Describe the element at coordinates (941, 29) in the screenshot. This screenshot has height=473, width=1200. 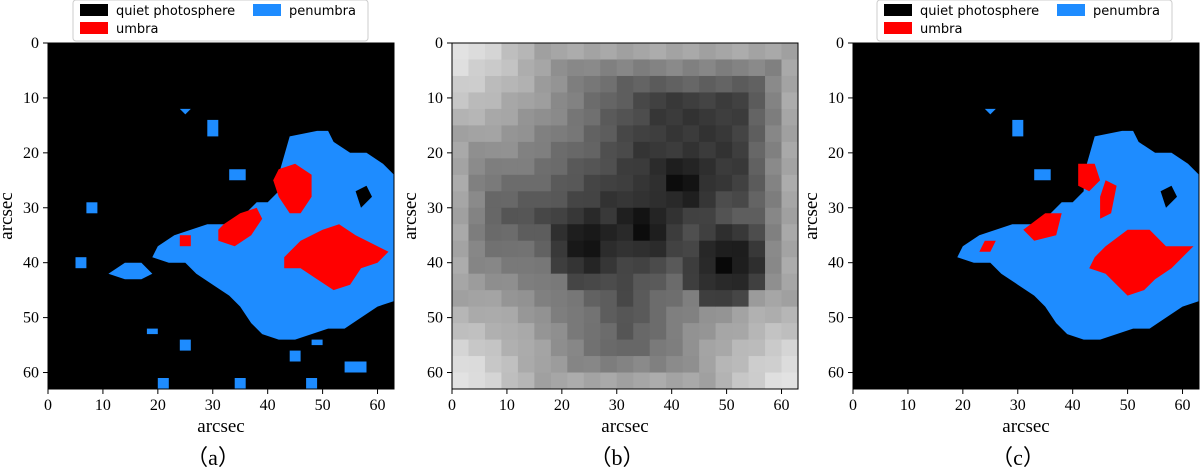
I see `legend-label: umbra` at that location.